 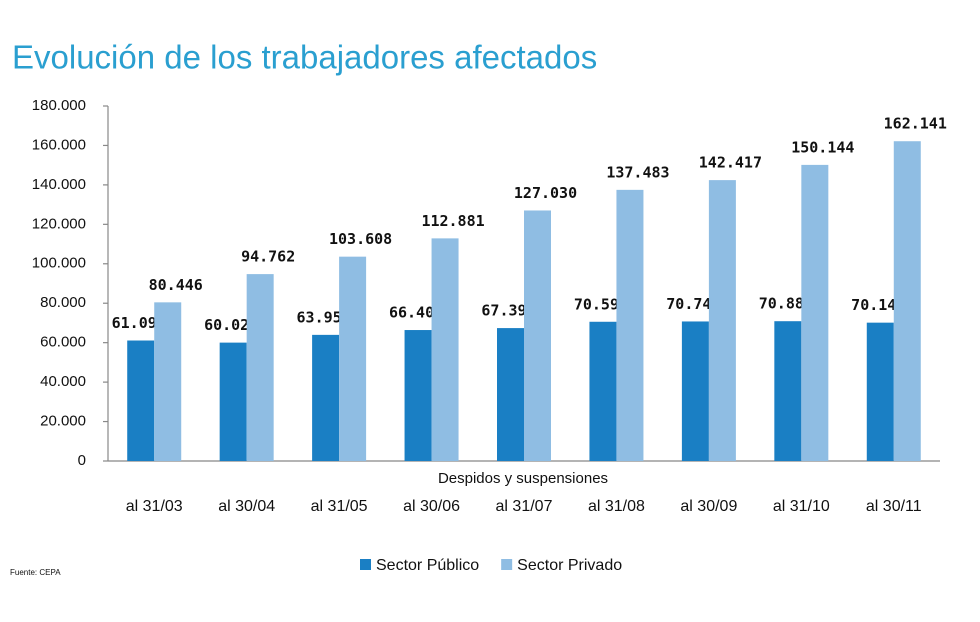 What do you see at coordinates (268, 257) in the screenshot?
I see `value-label: 94.762` at bounding box center [268, 257].